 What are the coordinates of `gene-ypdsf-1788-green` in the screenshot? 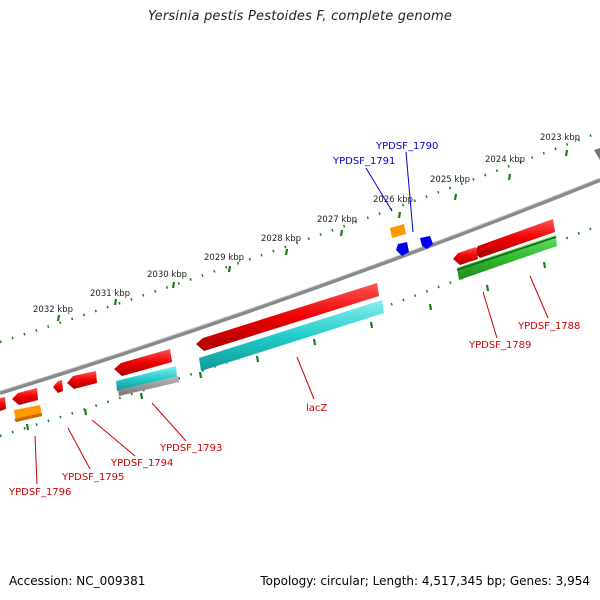 It's located at (507, 257).